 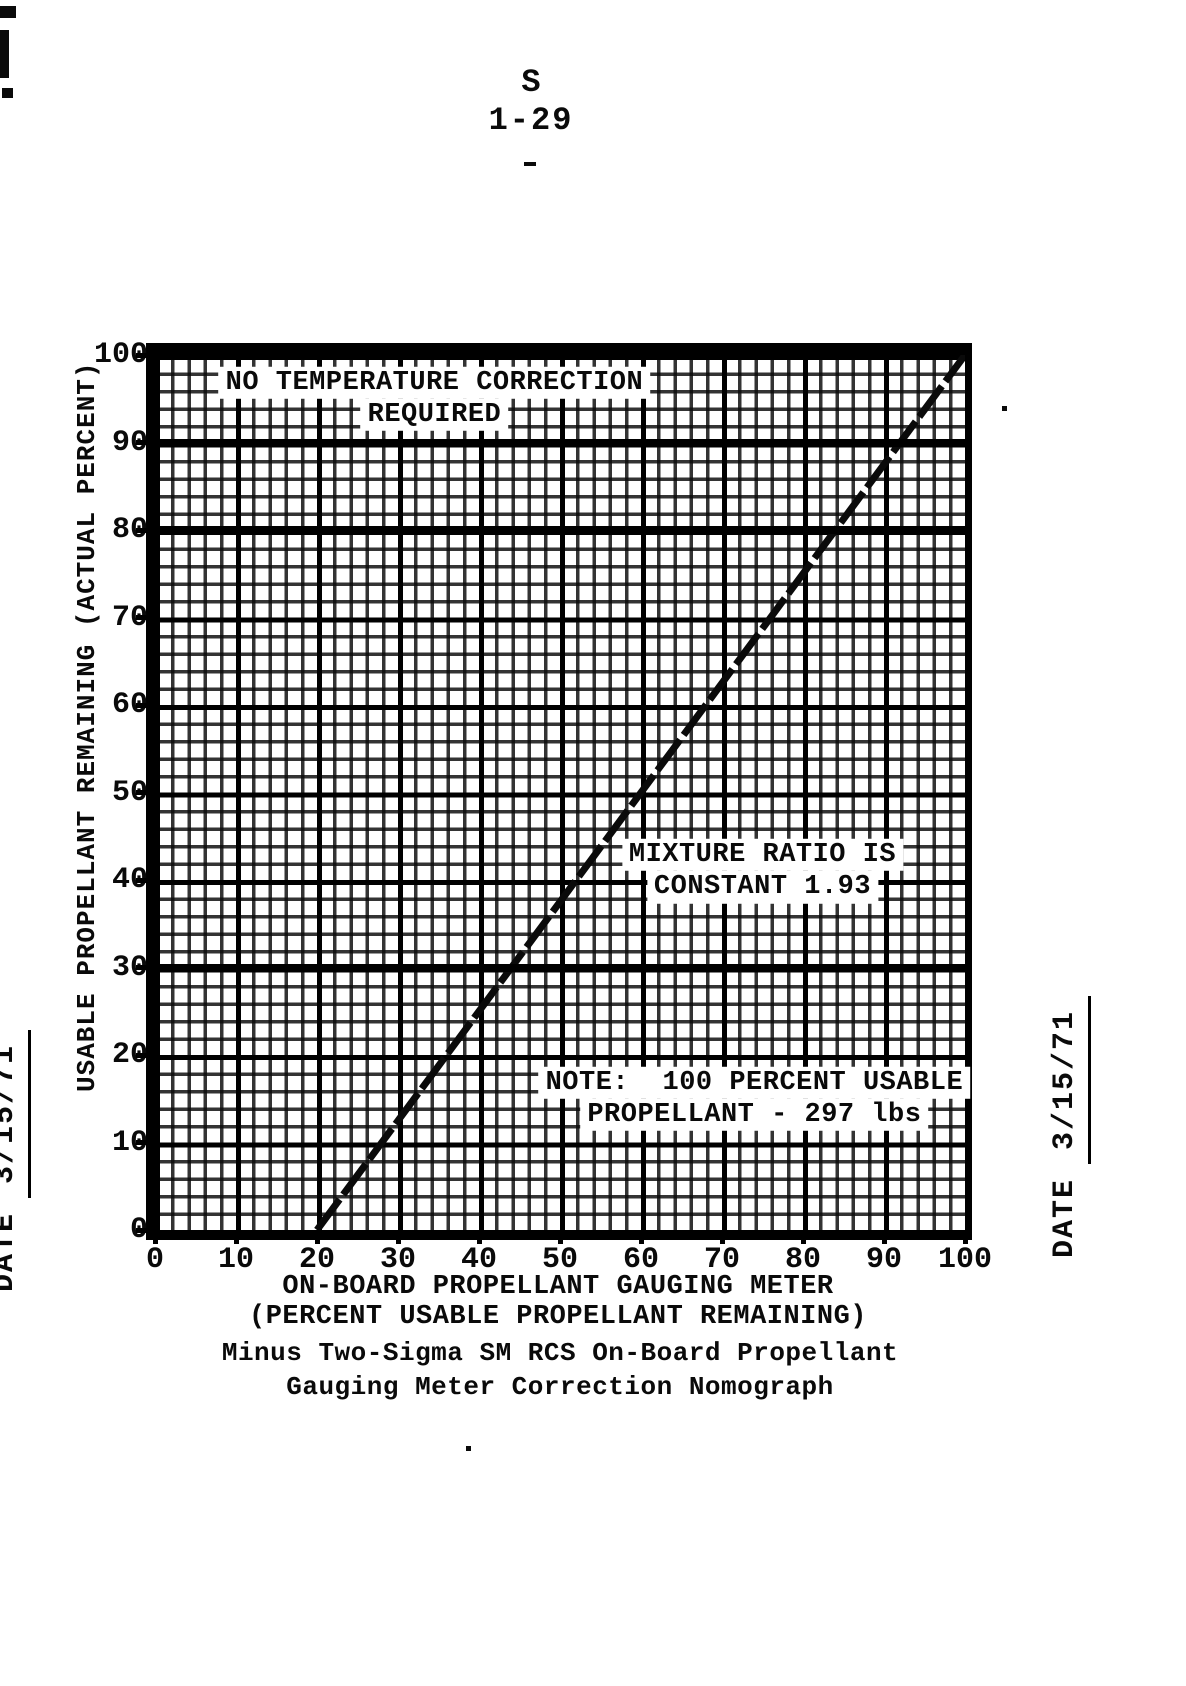 What do you see at coordinates (964, 1260) in the screenshot?
I see `x-tick-label: 100` at bounding box center [964, 1260].